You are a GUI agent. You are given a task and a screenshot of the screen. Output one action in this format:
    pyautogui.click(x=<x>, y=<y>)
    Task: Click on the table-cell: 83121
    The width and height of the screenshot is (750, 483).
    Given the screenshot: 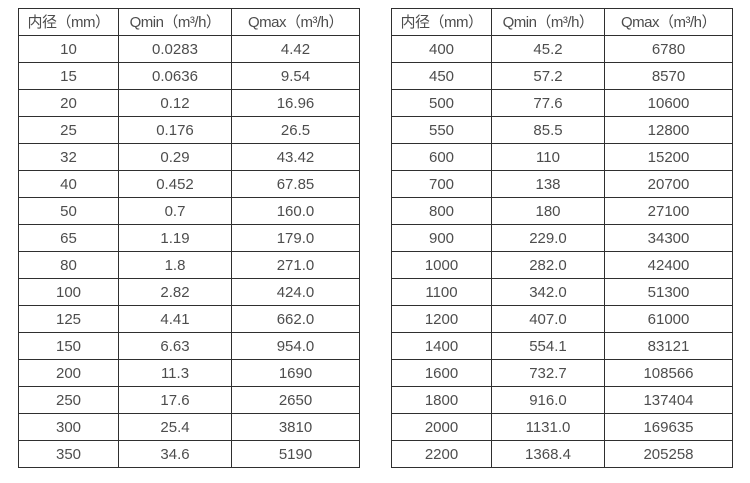 What is the action you would take?
    pyautogui.click(x=668, y=346)
    